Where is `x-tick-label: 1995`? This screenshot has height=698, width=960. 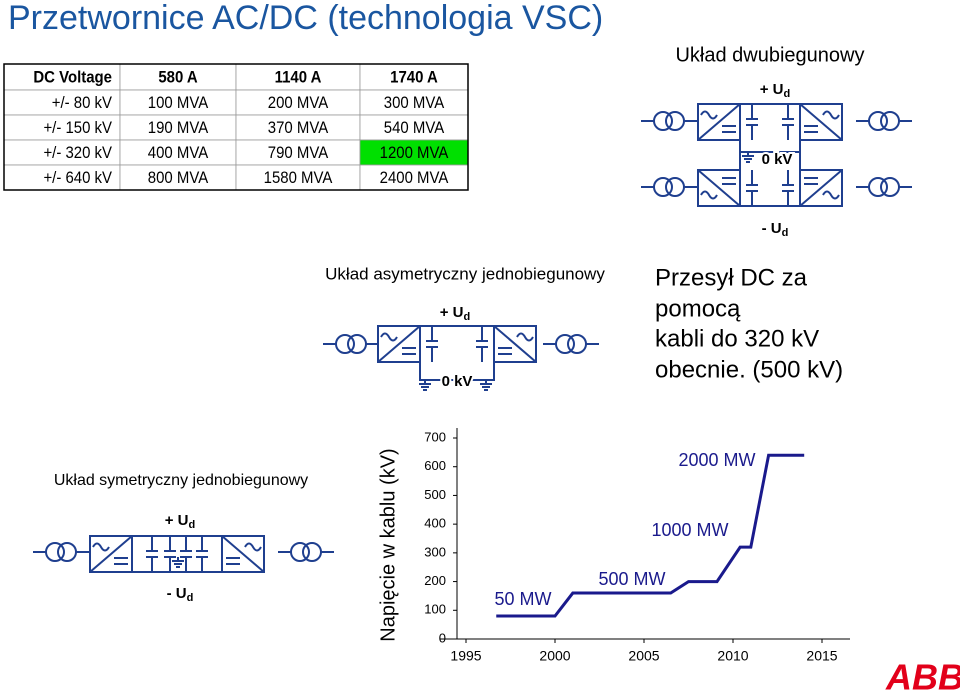 x-tick-label: 1995 is located at coordinates (465, 656).